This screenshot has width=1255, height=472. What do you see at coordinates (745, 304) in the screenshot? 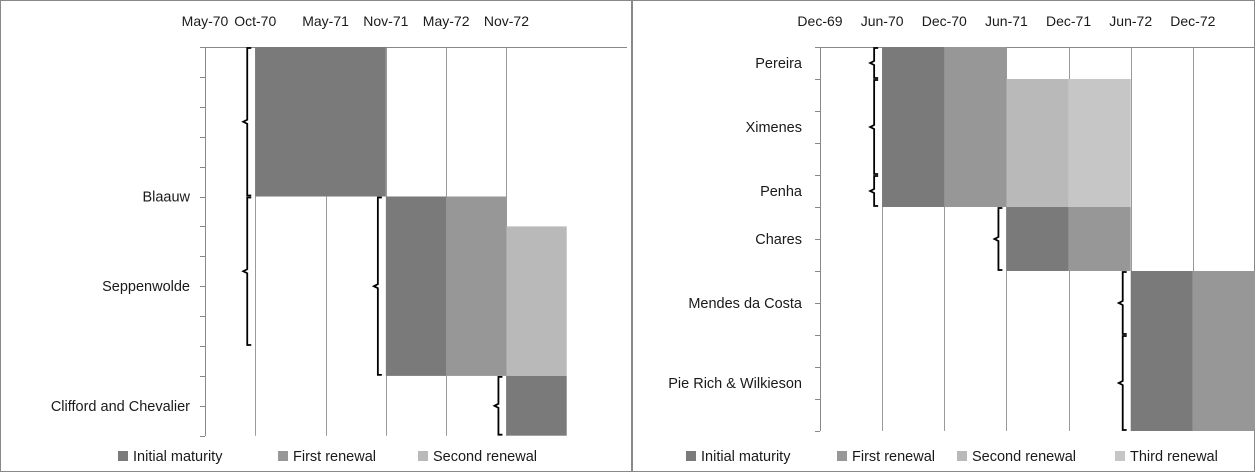
I see `chart-2-group-label-mendes-da-costa: Mendes da Costa` at bounding box center [745, 304].